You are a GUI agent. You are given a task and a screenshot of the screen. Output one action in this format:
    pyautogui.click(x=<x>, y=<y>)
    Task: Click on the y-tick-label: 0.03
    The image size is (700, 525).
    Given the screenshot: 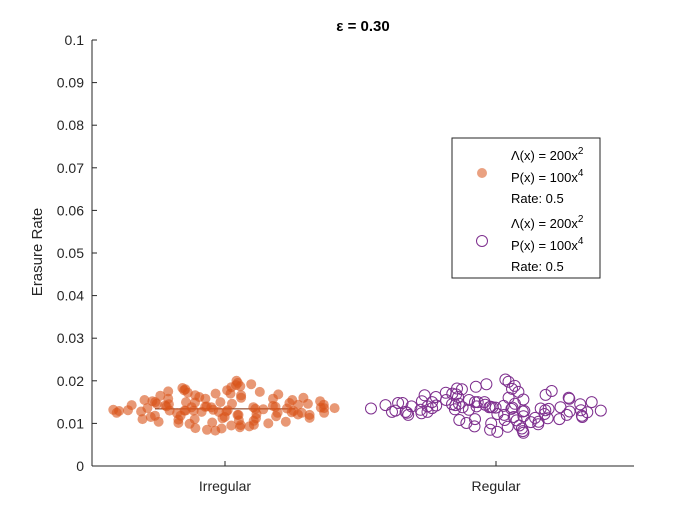 What is the action you would take?
    pyautogui.click(x=70, y=338)
    